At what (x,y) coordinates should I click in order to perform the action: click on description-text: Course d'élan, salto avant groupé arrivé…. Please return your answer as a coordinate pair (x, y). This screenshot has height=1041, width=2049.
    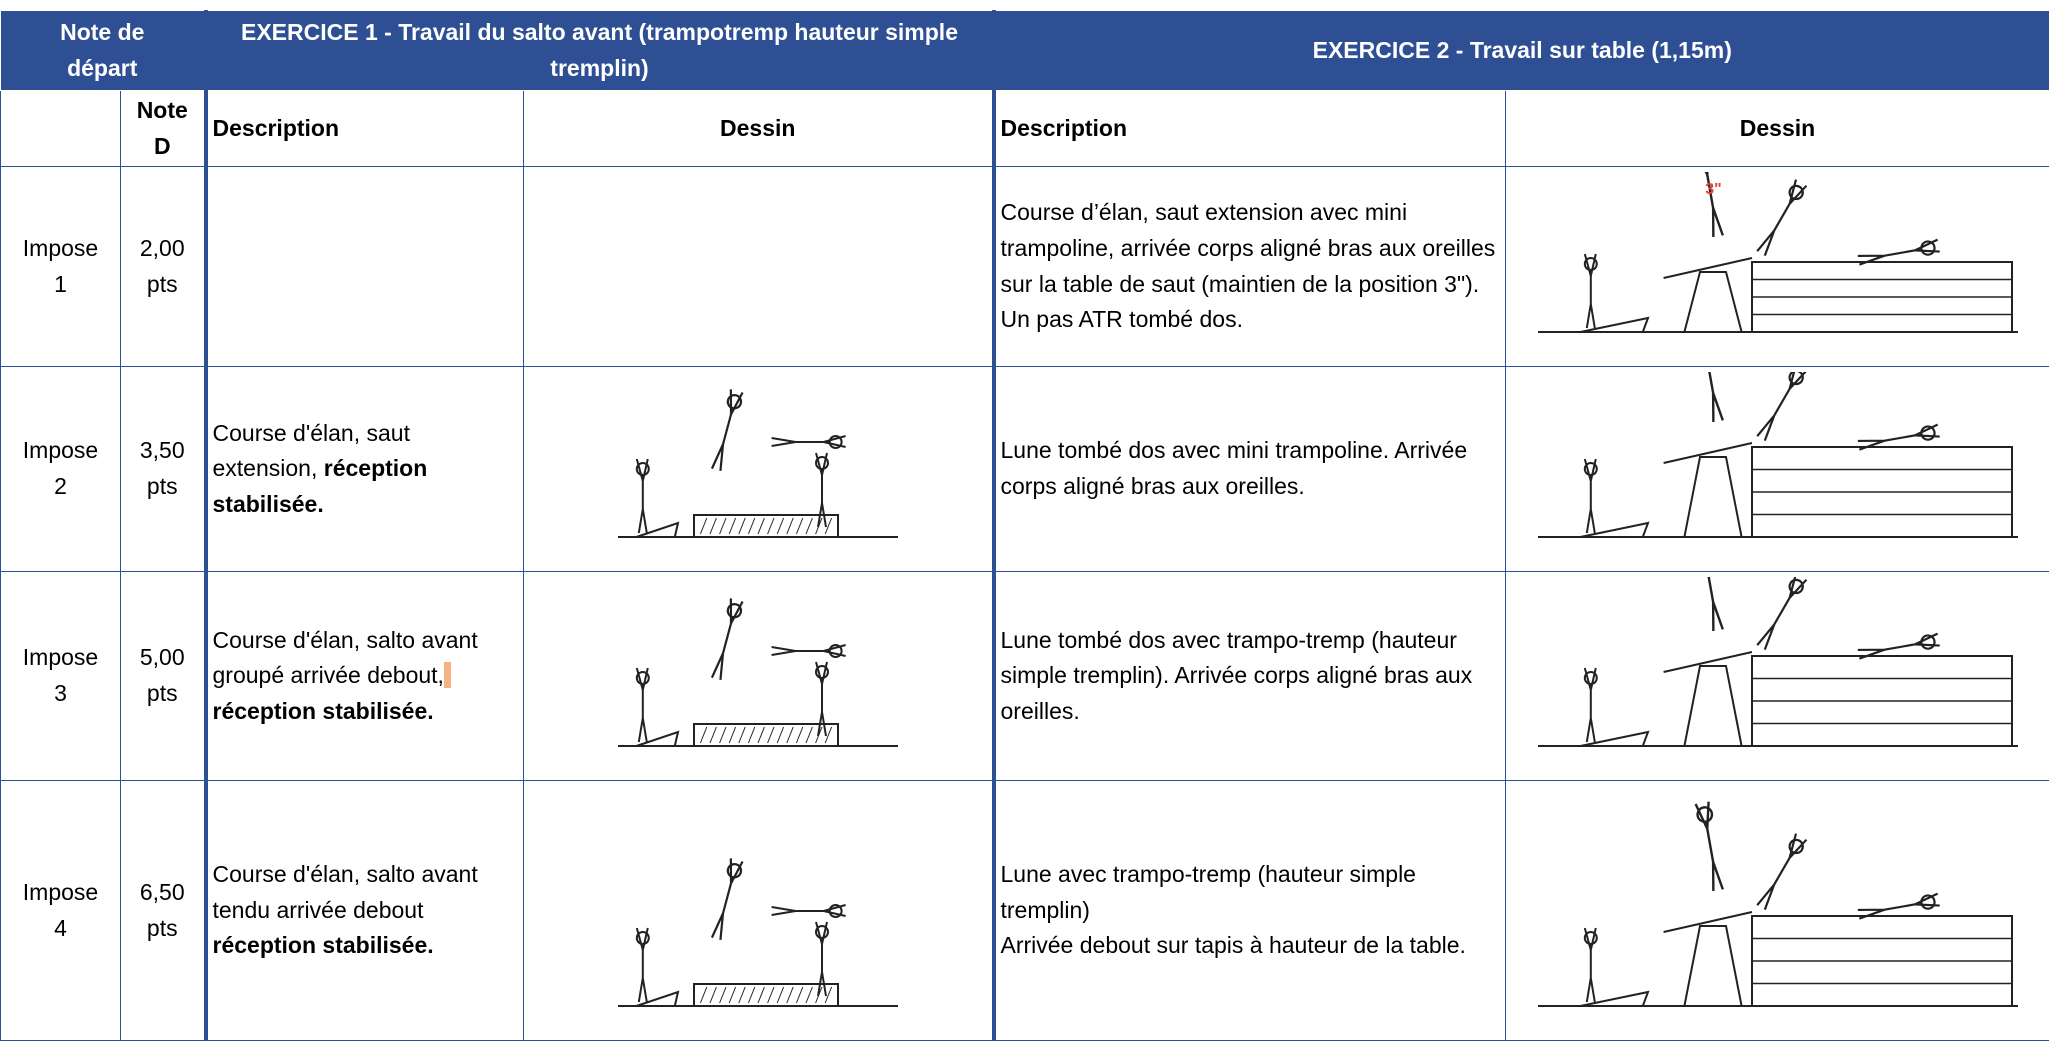
    Looking at the image, I should click on (345, 657).